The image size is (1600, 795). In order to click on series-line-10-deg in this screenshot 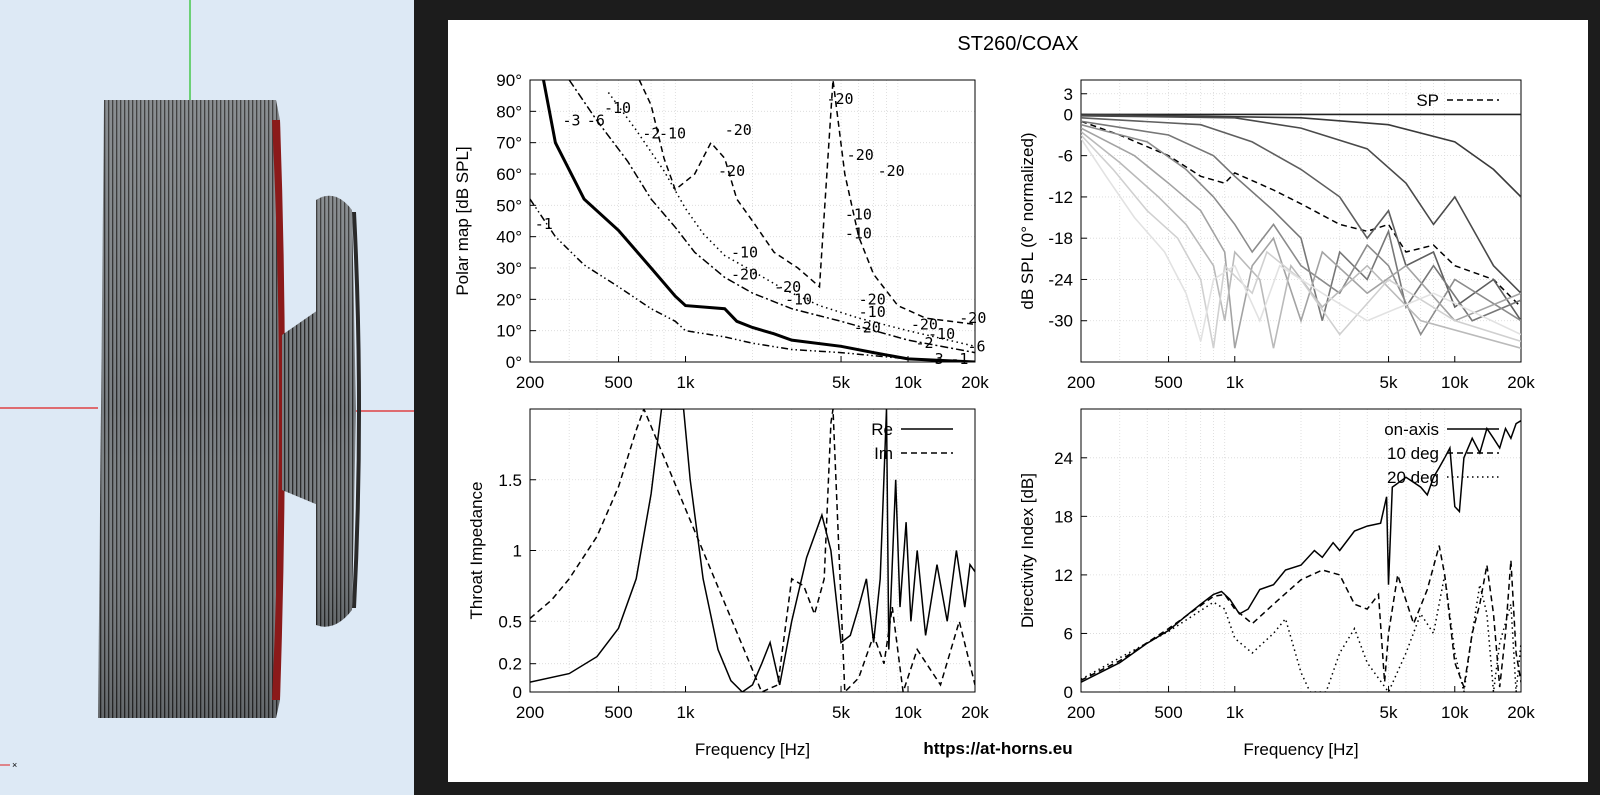, I will do `click(1301, 618)`.